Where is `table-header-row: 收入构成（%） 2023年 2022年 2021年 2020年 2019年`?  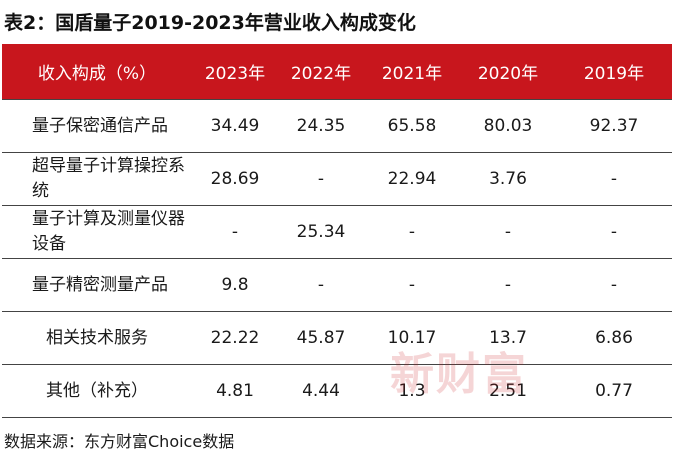 table-header-row: 收入构成（%） 2023年 2022年 2021年 2020年 2019年 is located at coordinates (337, 72).